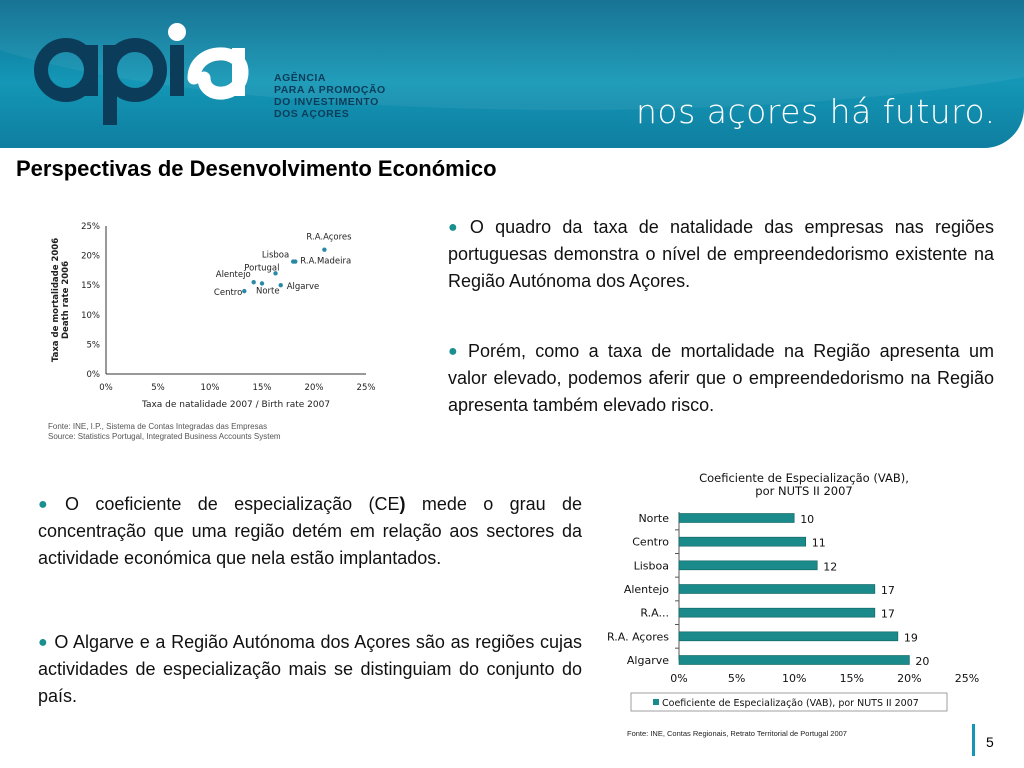 This screenshot has width=1024, height=768. I want to click on agency-line: DO INVESTIMENTO, so click(326, 102).